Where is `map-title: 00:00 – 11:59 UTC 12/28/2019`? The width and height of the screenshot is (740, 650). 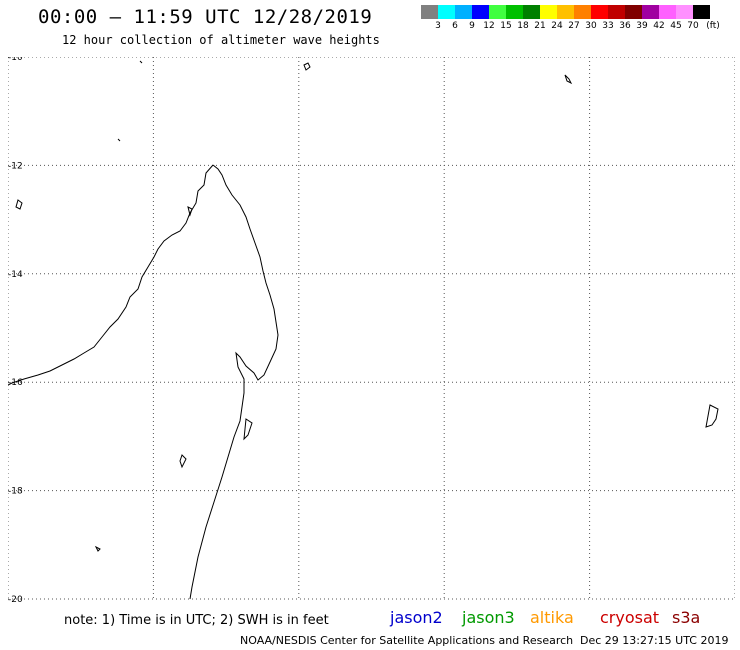 map-title: 00:00 – 11:59 UTC 12/28/2019 is located at coordinates (205, 17).